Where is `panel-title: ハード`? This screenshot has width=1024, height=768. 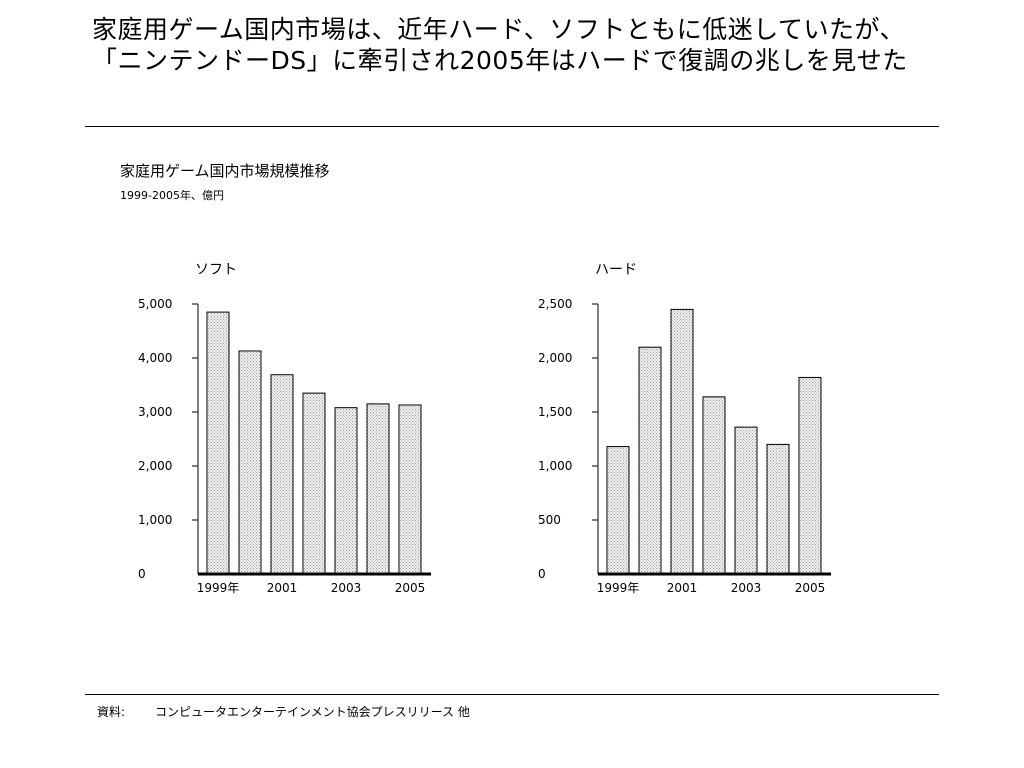
panel-title: ハード is located at coordinates (616, 270).